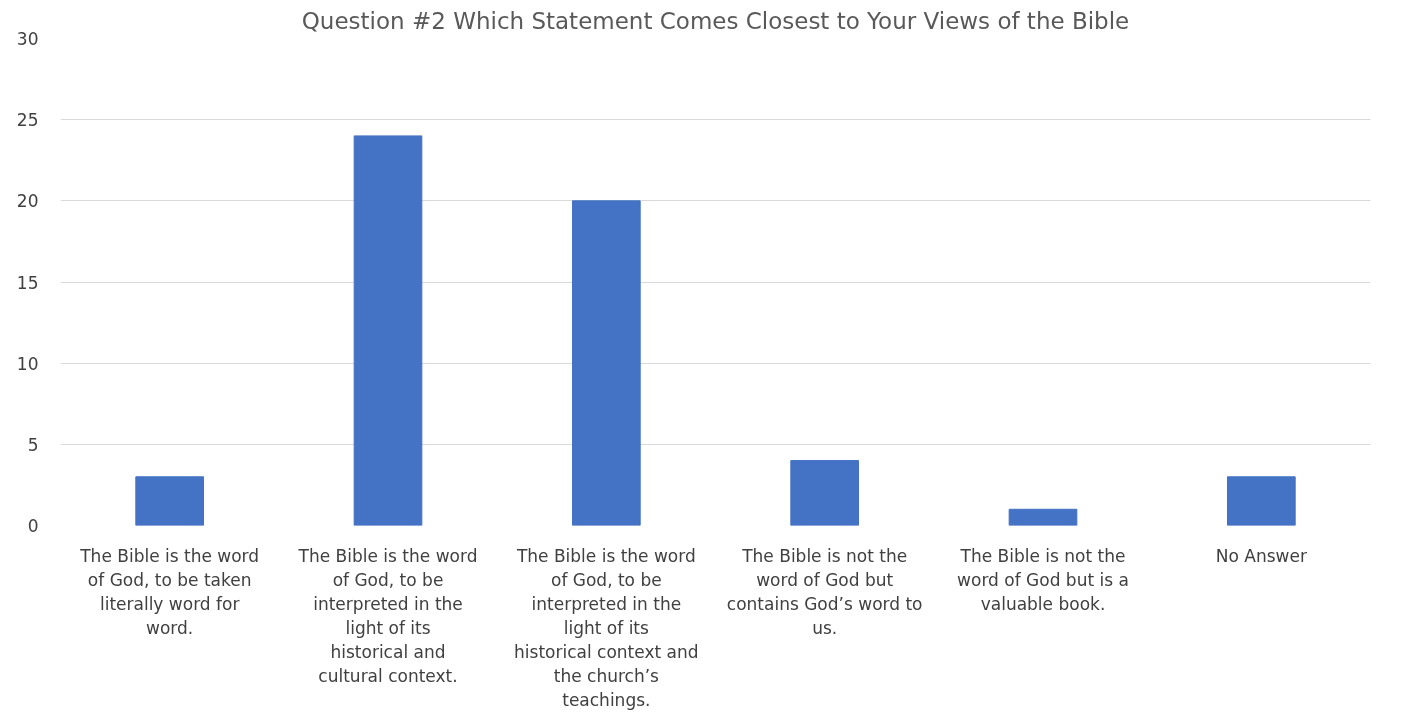 The image size is (1411, 725). Describe the element at coordinates (27, 201) in the screenshot. I see `y-tick-label: 20` at that location.